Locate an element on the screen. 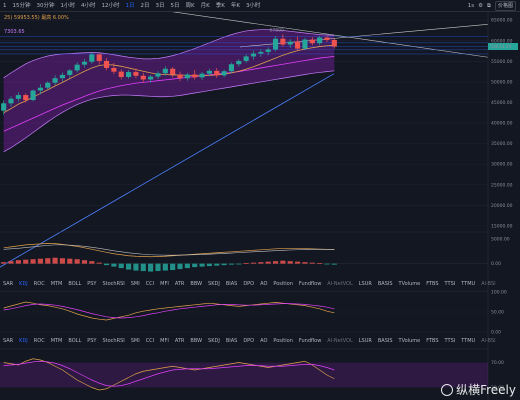 Image resolution: width=520 pixels, height=400 pixels. osc2-d-line is located at coordinates (169, 373).